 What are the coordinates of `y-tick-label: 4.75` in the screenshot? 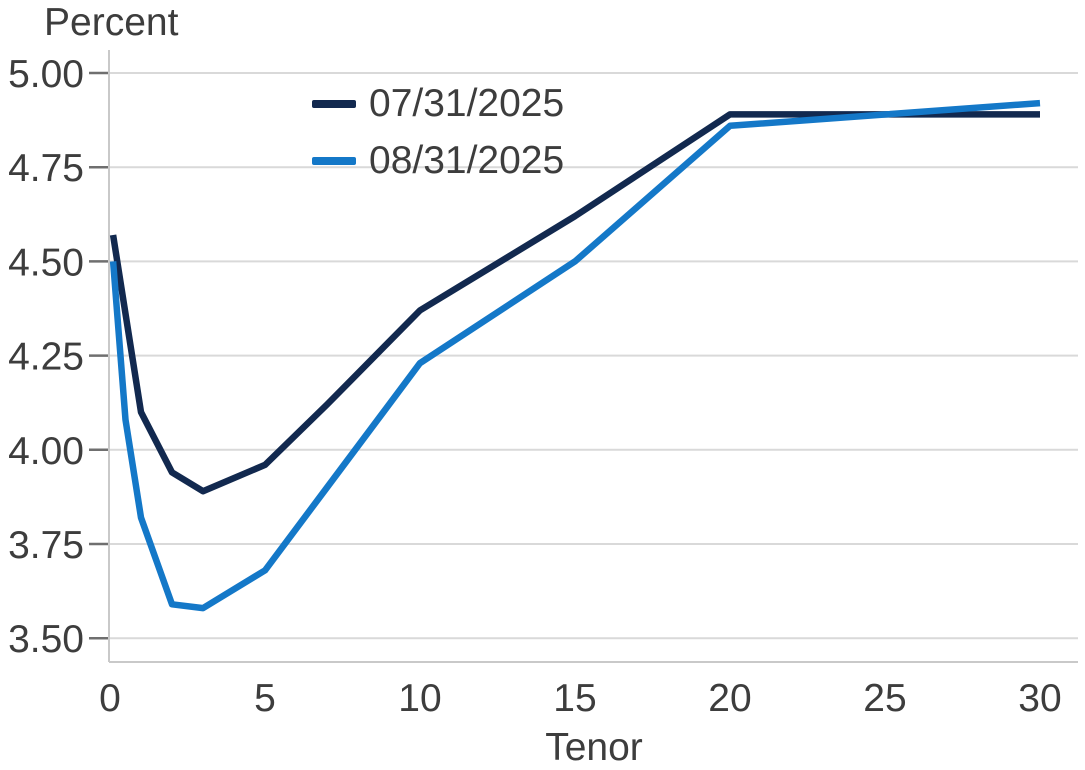 It's located at (46, 168).